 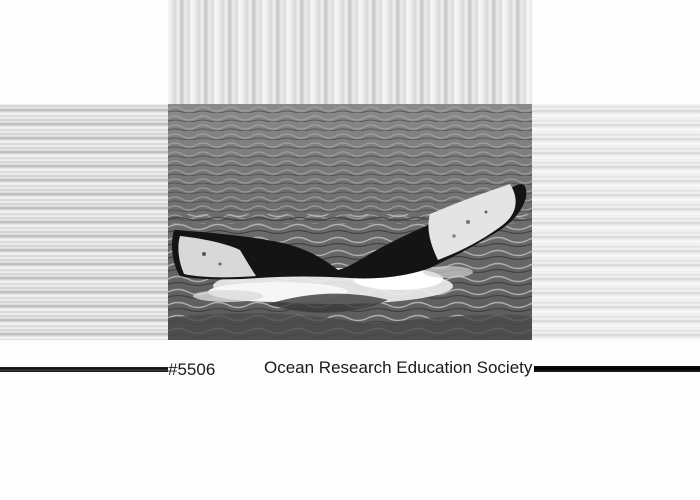 I want to click on organization-name: Ocean Research Education Society, so click(x=398, y=367).